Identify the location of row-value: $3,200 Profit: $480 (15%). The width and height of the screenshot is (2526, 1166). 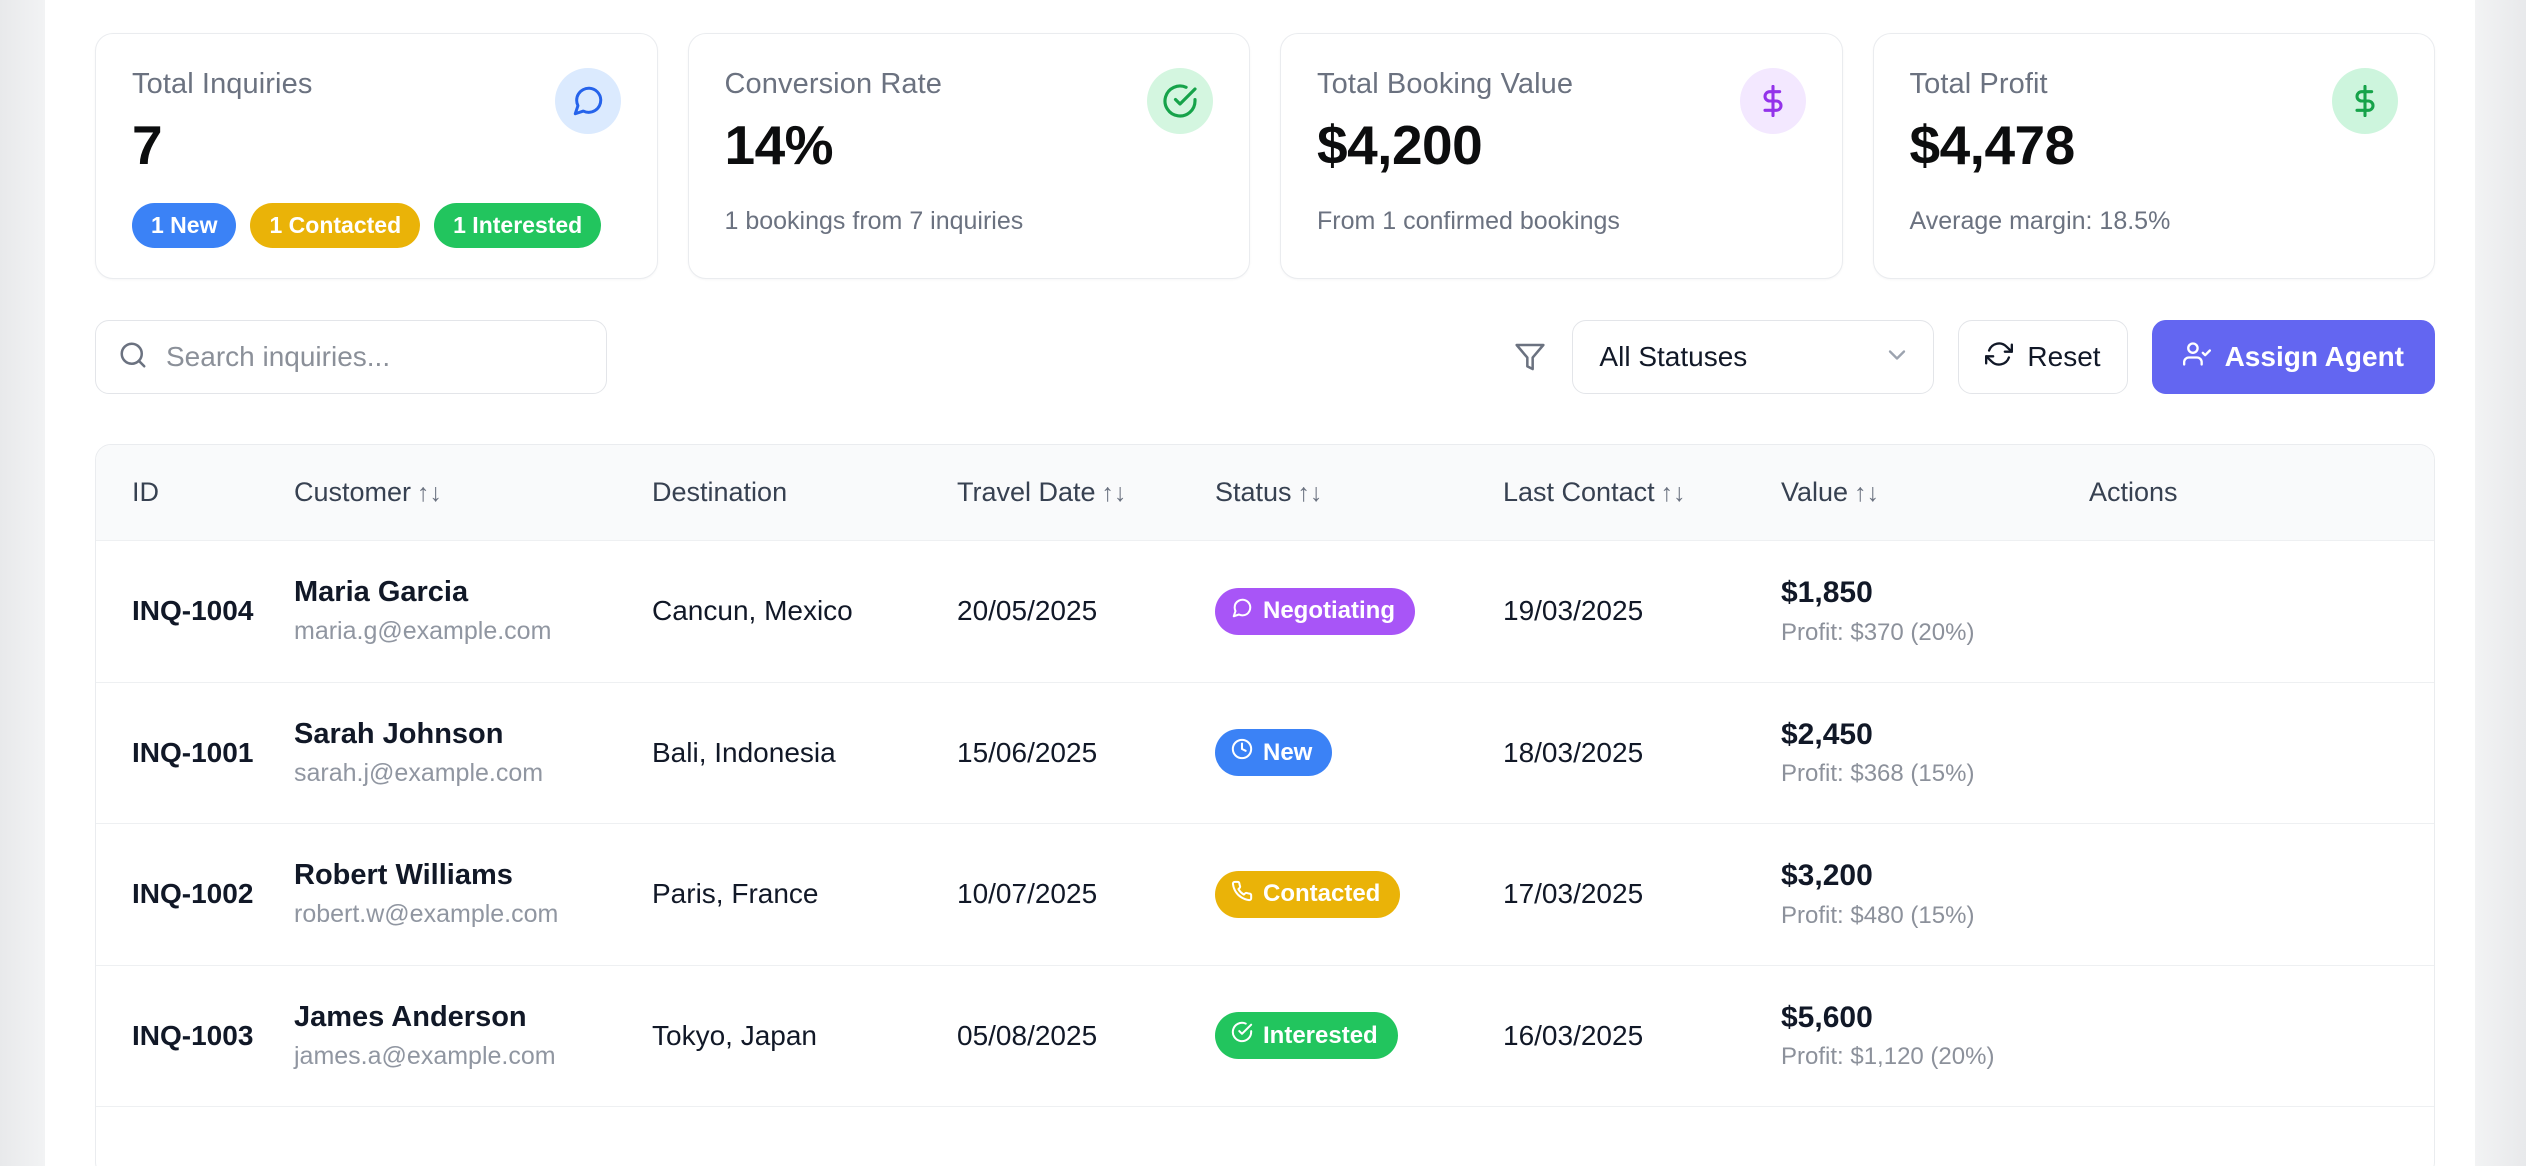
(1935, 894).